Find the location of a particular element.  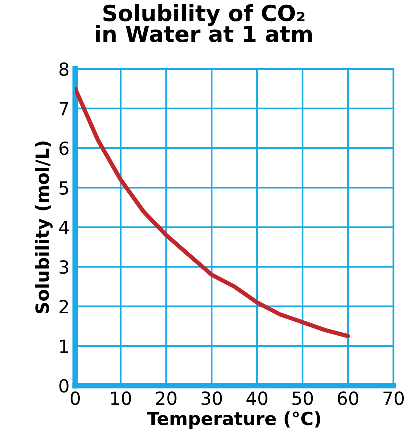

y-axis-title: Solubility (mol/L) is located at coordinates (44, 228).